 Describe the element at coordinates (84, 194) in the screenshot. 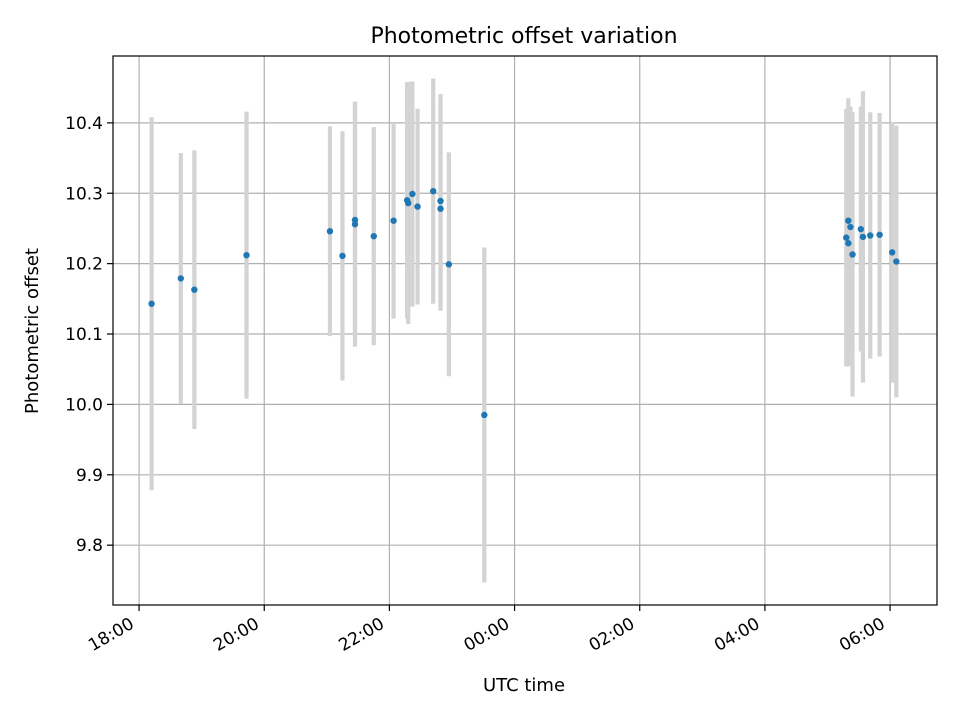

I see `y-tick-label: 10.3` at that location.